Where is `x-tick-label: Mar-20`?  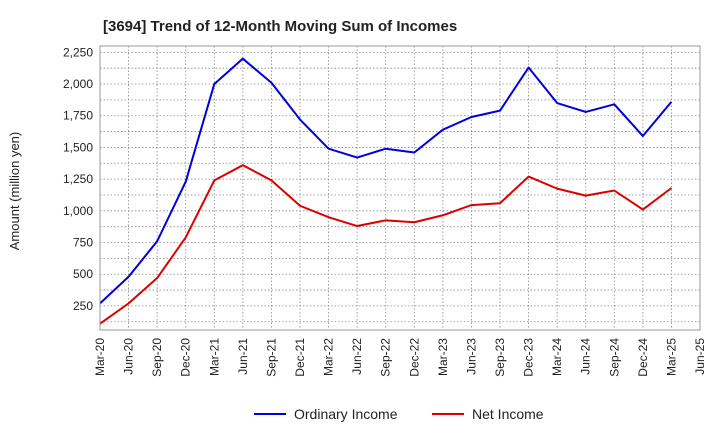
x-tick-label: Mar-20 is located at coordinates (100, 357).